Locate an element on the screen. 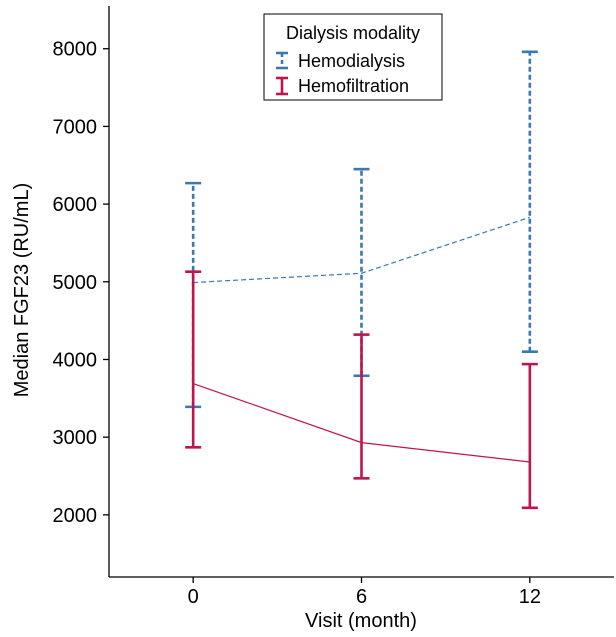 This screenshot has height=637, width=616. legend-title: Dialysis modality is located at coordinates (353, 33).